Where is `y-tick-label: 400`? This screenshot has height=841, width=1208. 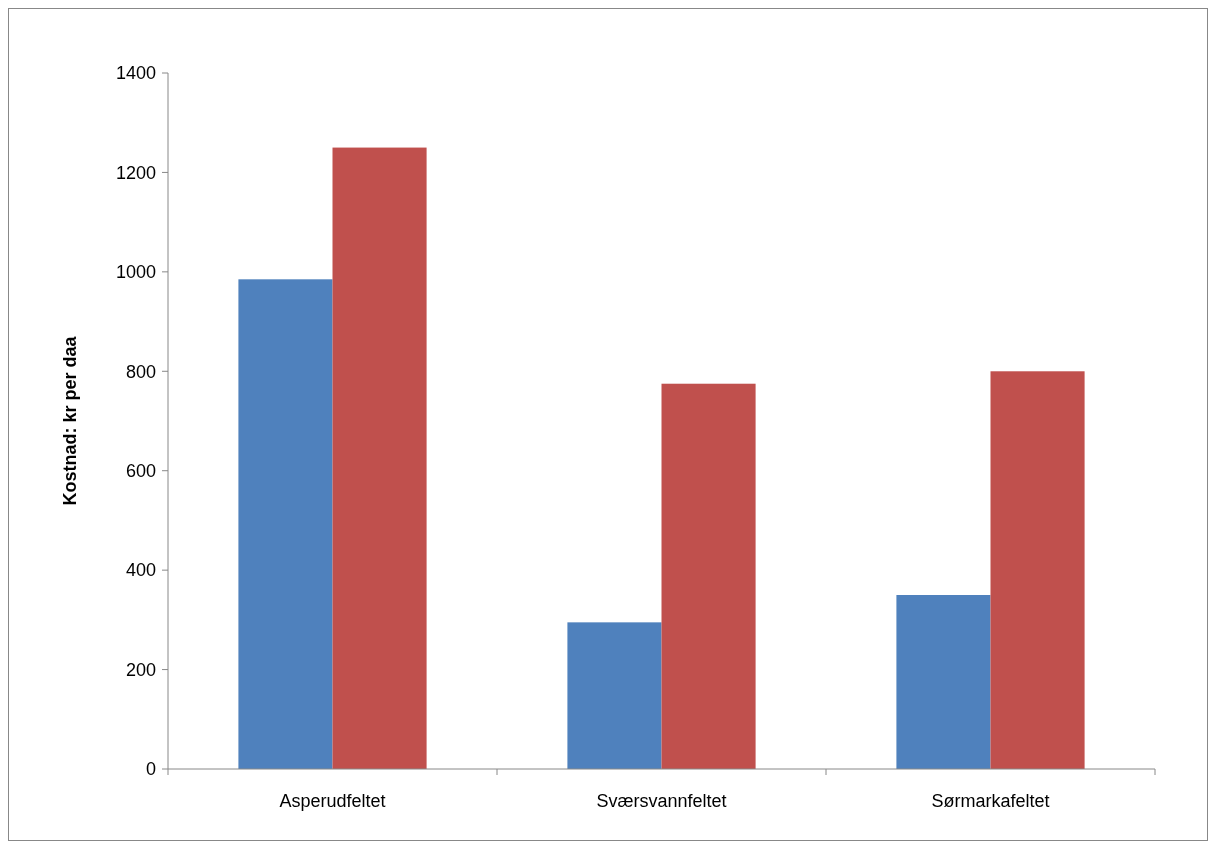 y-tick-label: 400 is located at coordinates (140, 570).